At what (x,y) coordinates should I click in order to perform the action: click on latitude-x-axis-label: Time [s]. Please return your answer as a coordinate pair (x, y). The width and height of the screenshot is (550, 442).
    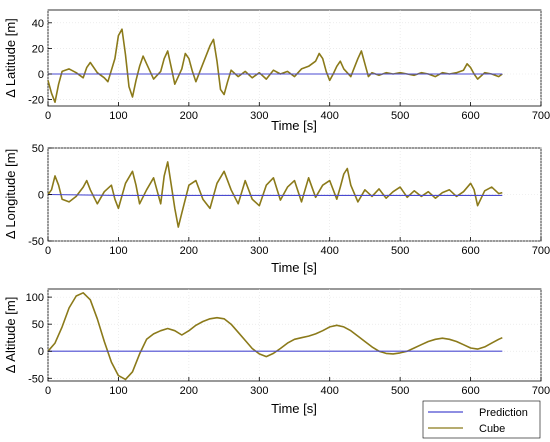
    Looking at the image, I should click on (294, 125).